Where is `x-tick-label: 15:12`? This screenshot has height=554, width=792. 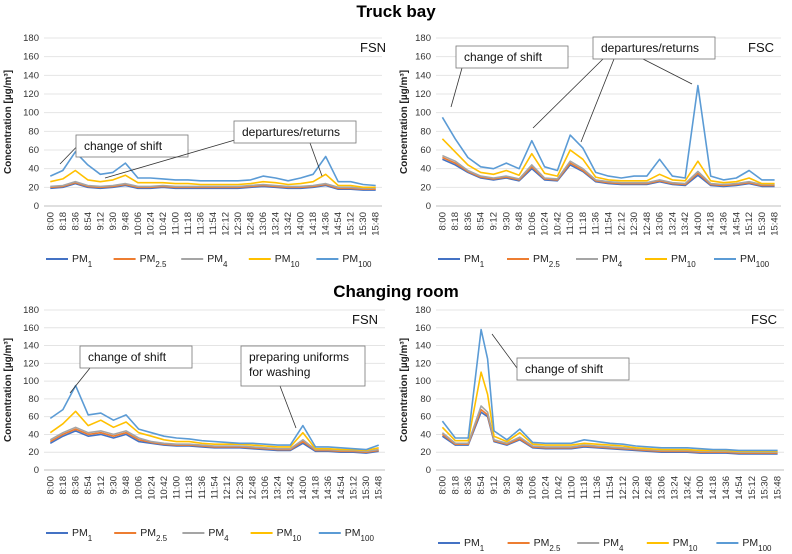 x-tick-label: 15:12 is located at coordinates (749, 224).